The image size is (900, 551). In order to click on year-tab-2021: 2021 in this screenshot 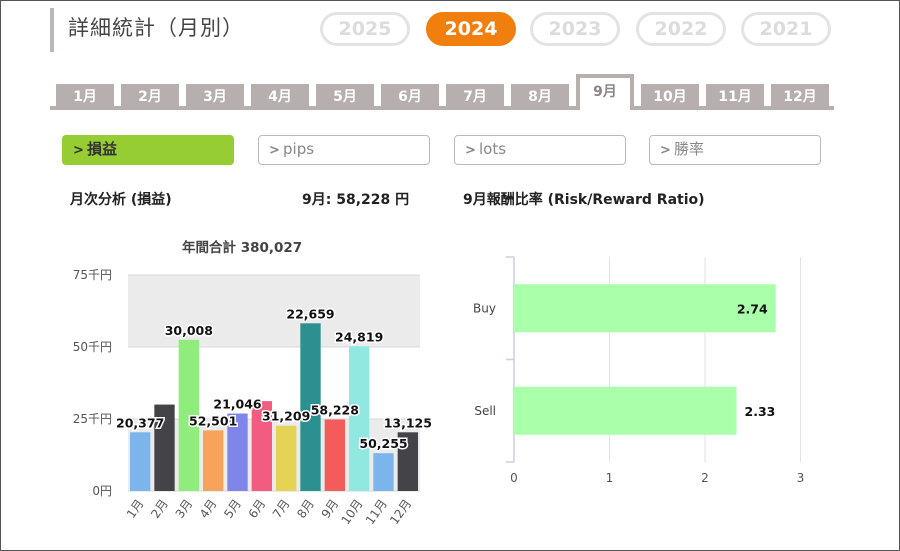, I will do `click(786, 29)`.